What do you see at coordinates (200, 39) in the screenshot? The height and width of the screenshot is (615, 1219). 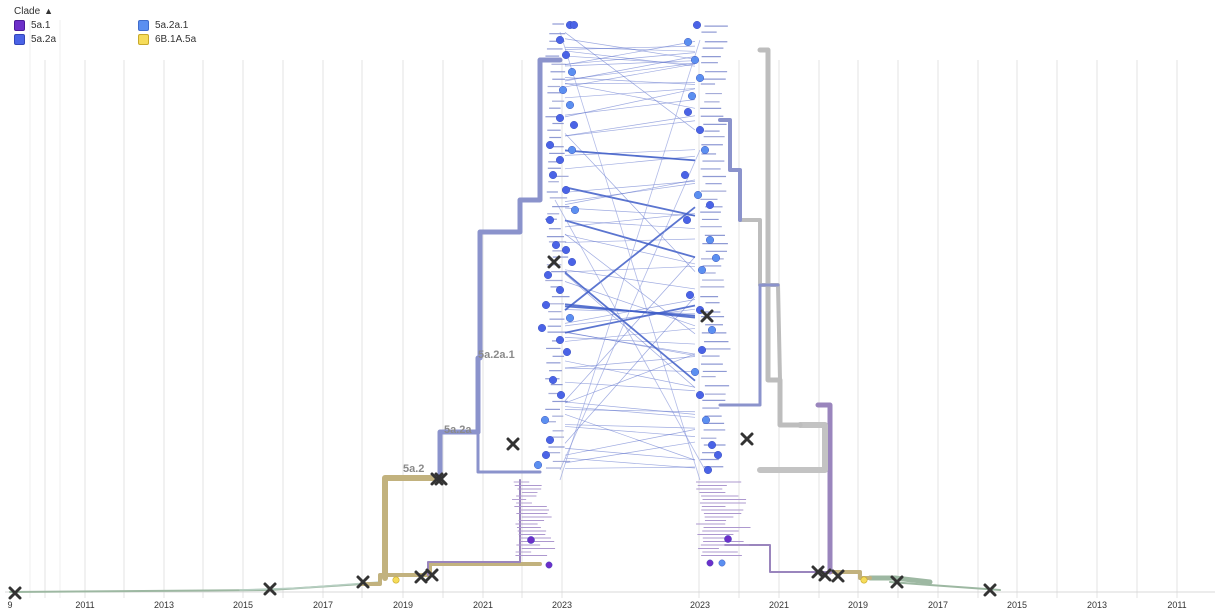 I see `legend-item-6b1a5a: 6B.1A.5a` at bounding box center [200, 39].